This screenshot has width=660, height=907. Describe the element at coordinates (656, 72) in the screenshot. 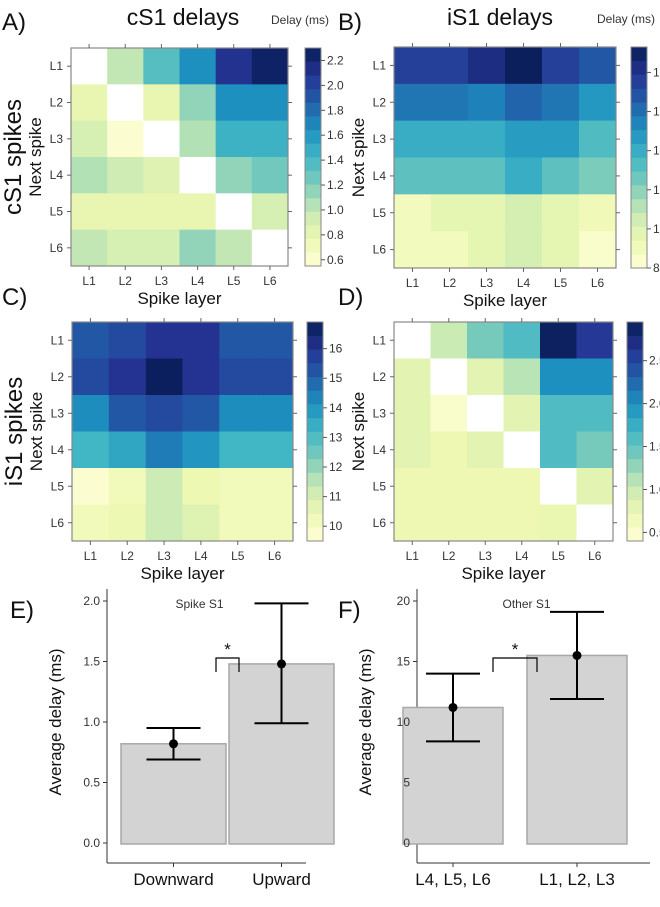

I see `colorbar-tick-label: 18` at that location.